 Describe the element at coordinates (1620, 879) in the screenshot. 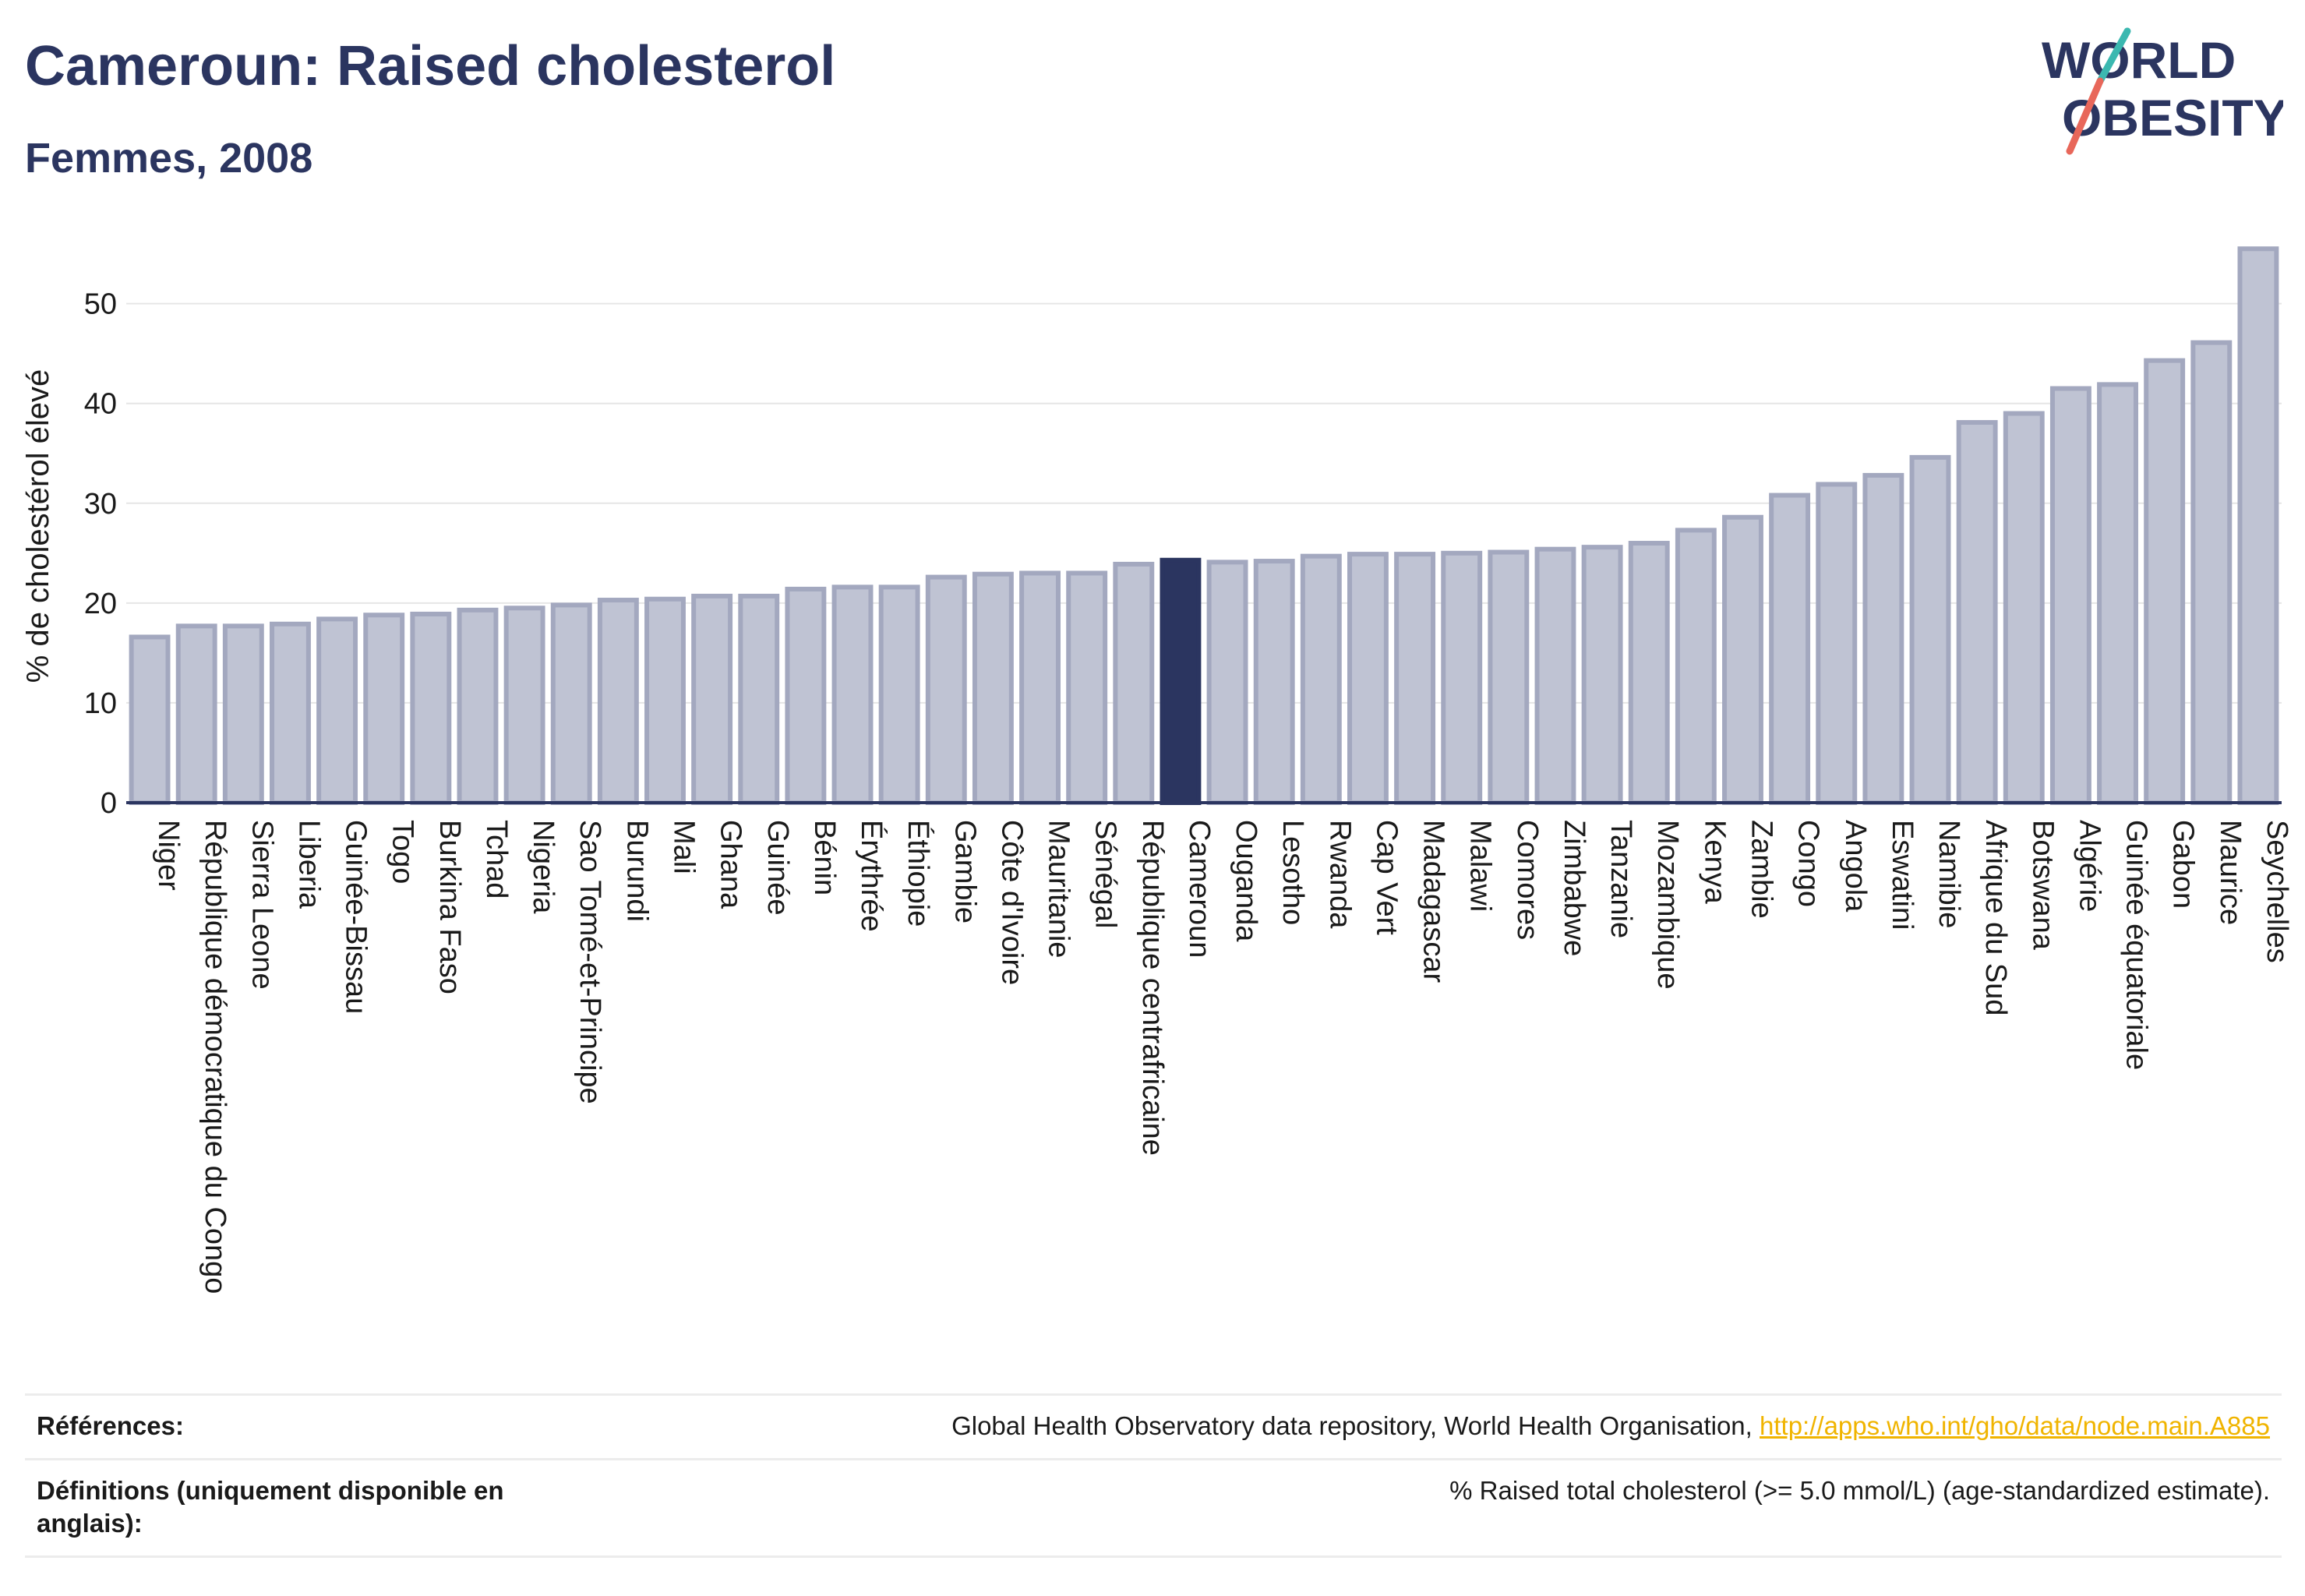

I see `x-tick-label: Tanzanie` at that location.